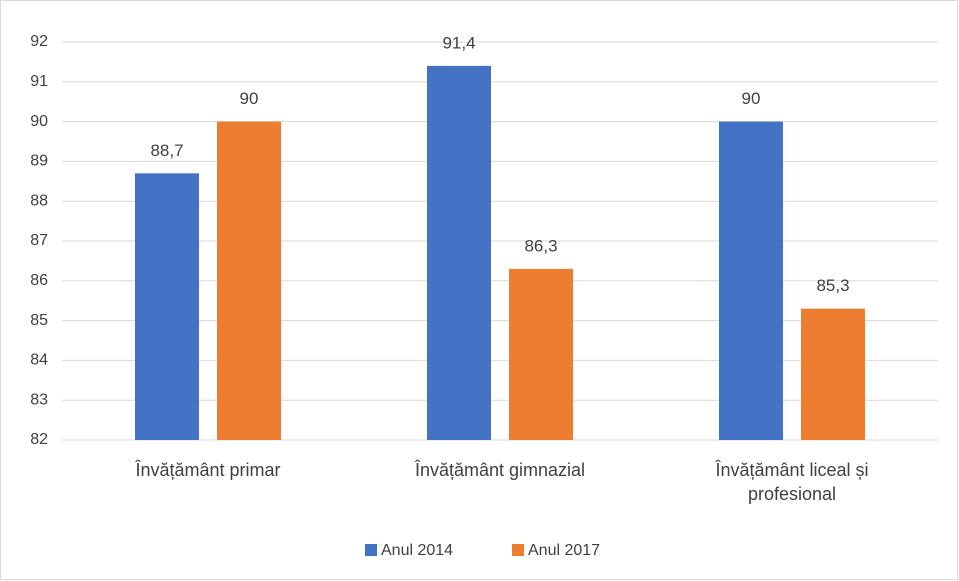 The image size is (959, 581). I want to click on y-tick-label: 88, so click(39, 200).